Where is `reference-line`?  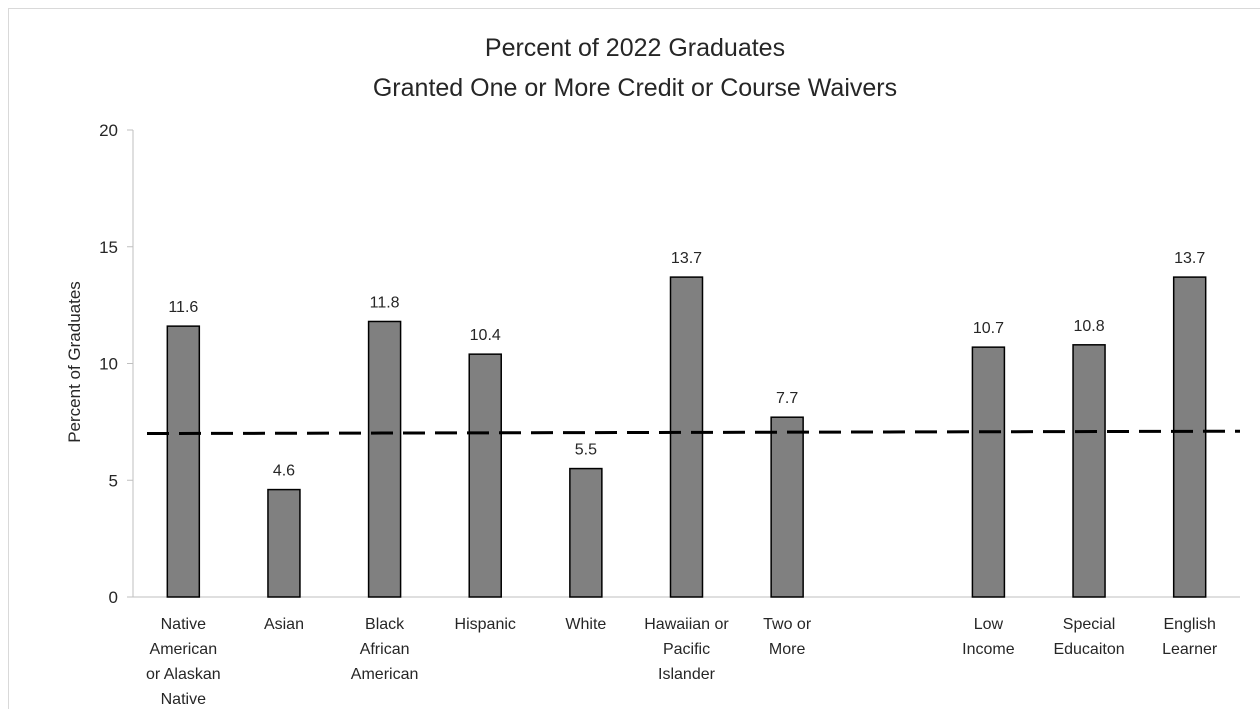 reference-line is located at coordinates (693, 432).